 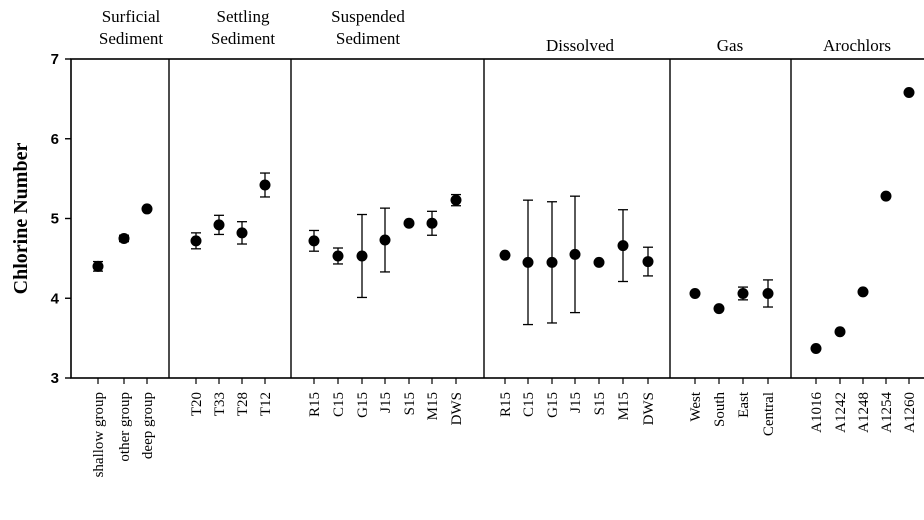 I want to click on x-tick-label-2-6: DWS, so click(x=457, y=408).